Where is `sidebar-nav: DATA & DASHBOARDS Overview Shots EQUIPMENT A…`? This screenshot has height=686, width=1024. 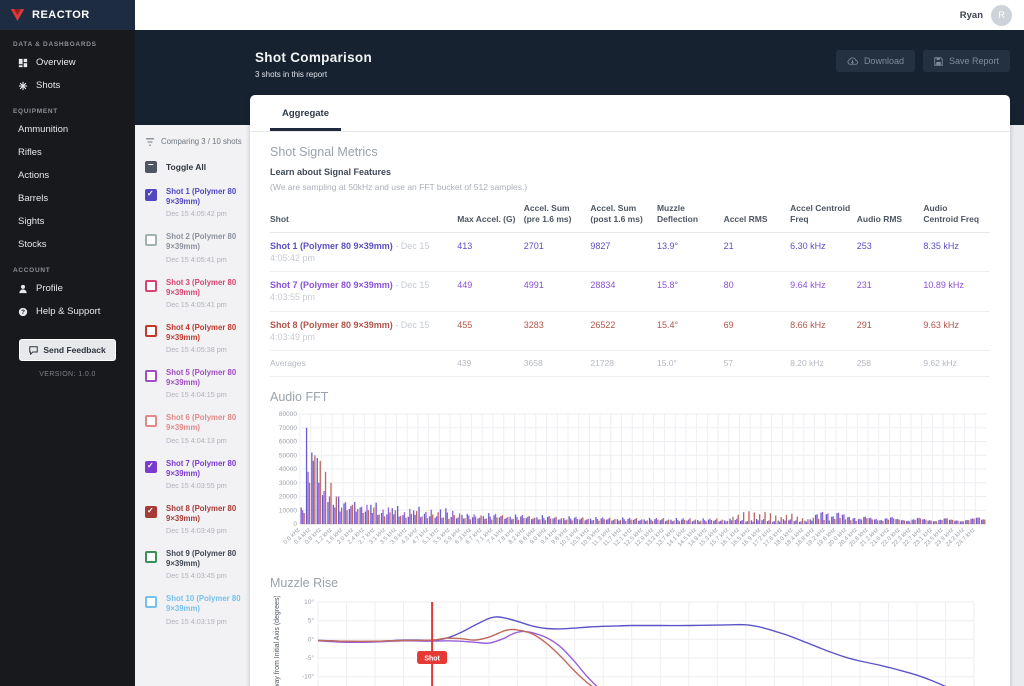
sidebar-nav: DATA & DASHBOARDS Overview Shots EQUIPMENT A… is located at coordinates (67, 176).